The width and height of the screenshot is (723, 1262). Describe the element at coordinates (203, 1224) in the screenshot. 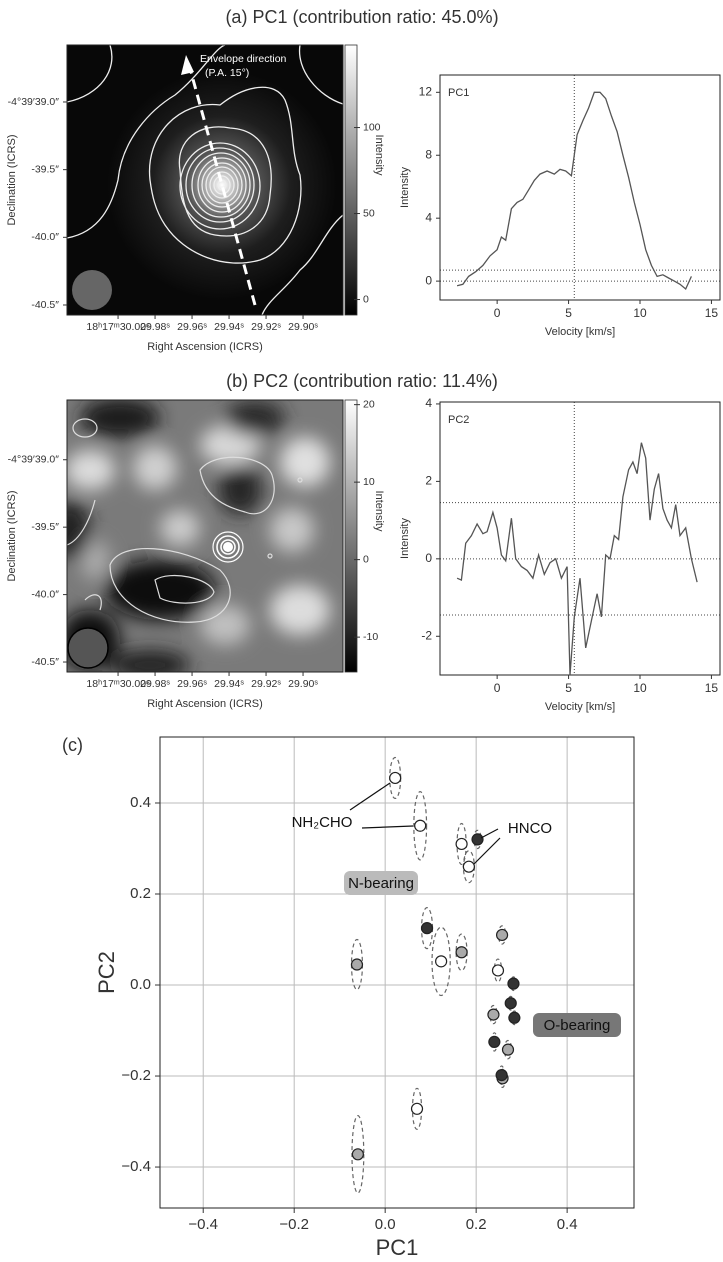

I see `x-tick-label: −0.4` at that location.